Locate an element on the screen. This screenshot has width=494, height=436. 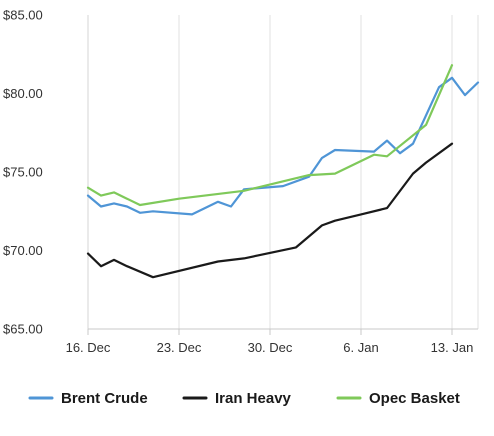
y-tick-label: $80.00 is located at coordinates (23, 93).